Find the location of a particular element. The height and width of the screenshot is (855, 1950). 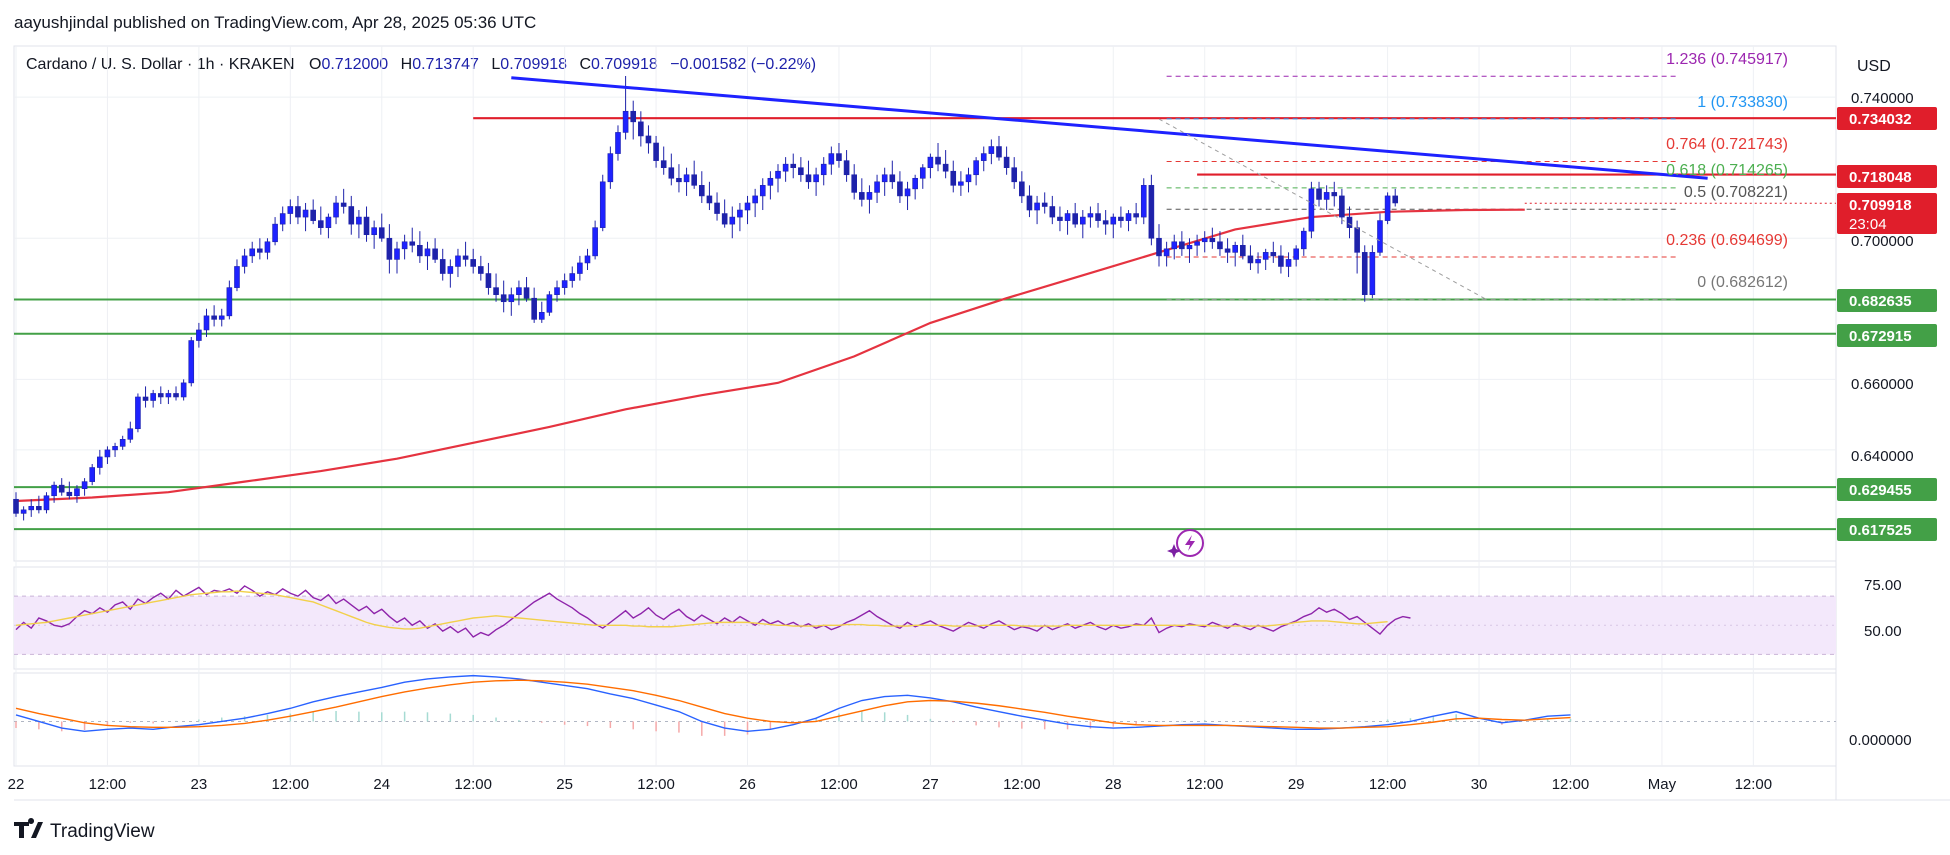

macd-tick-label: 0.000000 is located at coordinates (1880, 740).